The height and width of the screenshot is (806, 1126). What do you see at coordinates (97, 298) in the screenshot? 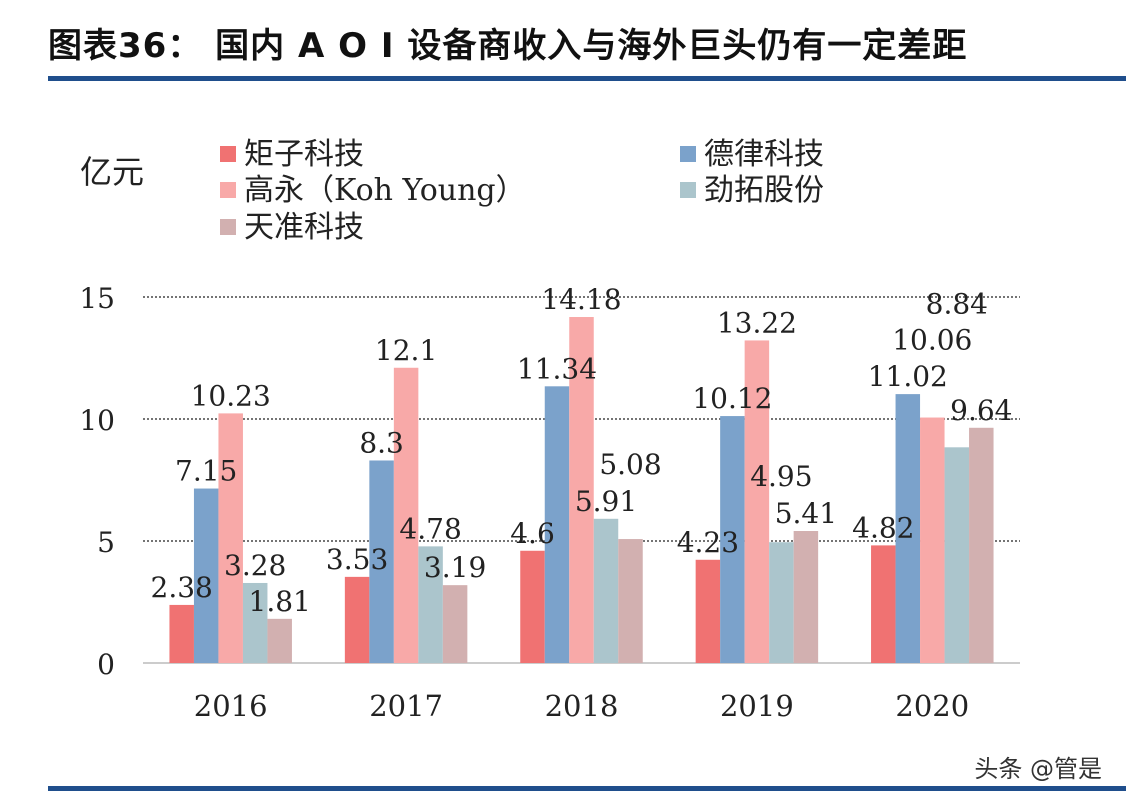
I see `y-tick-label: 15` at bounding box center [97, 298].